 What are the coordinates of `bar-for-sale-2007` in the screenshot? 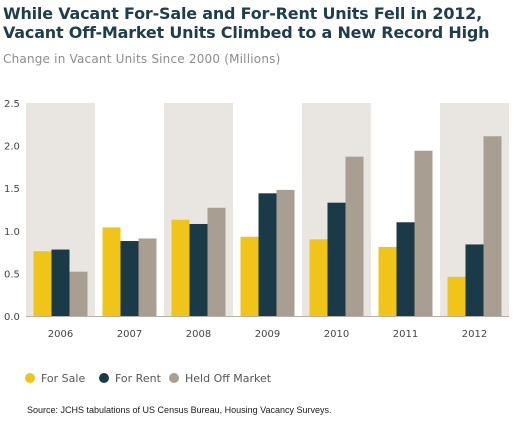 It's located at (111, 271).